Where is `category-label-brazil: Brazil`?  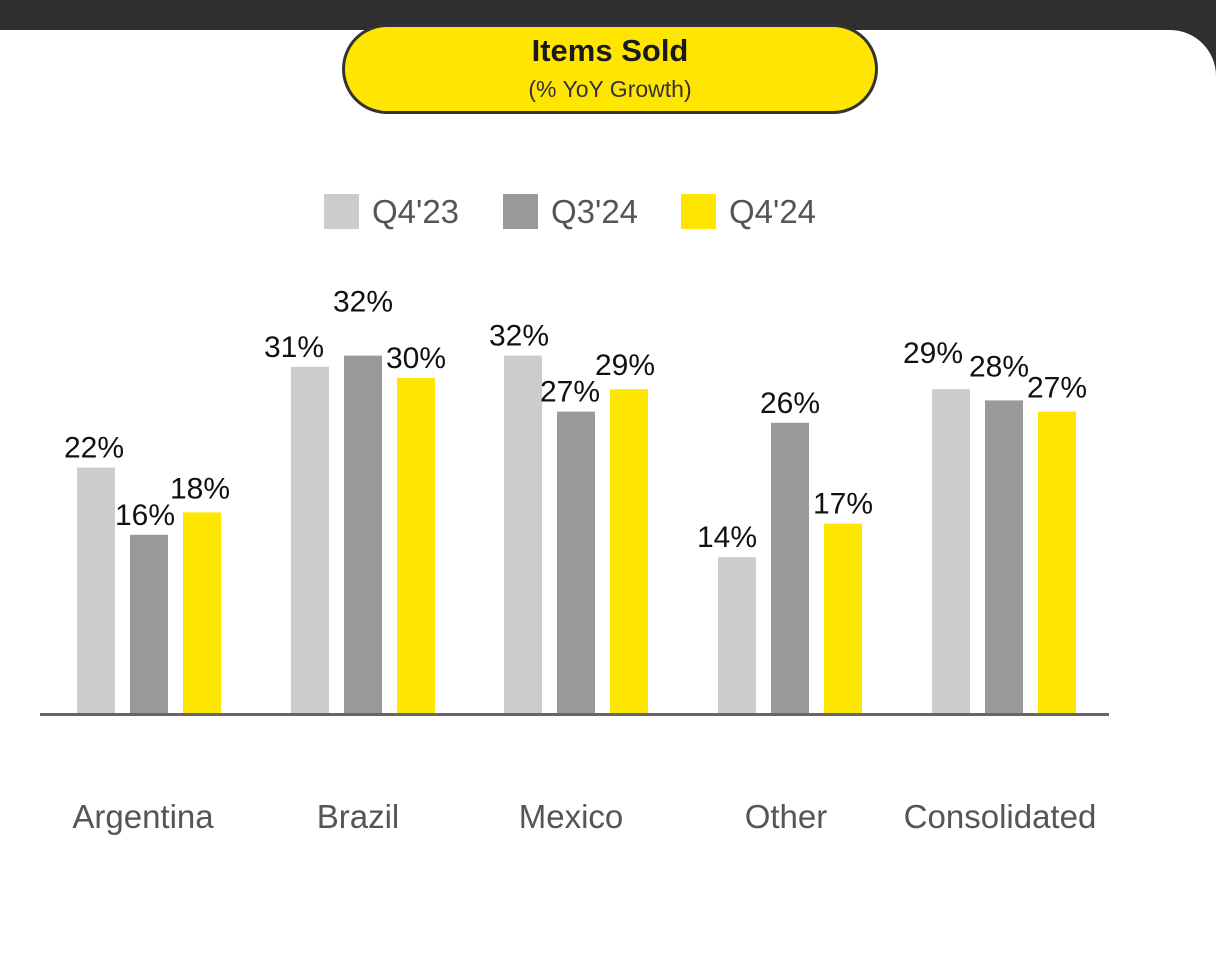 category-label-brazil: Brazil is located at coordinates (358, 816).